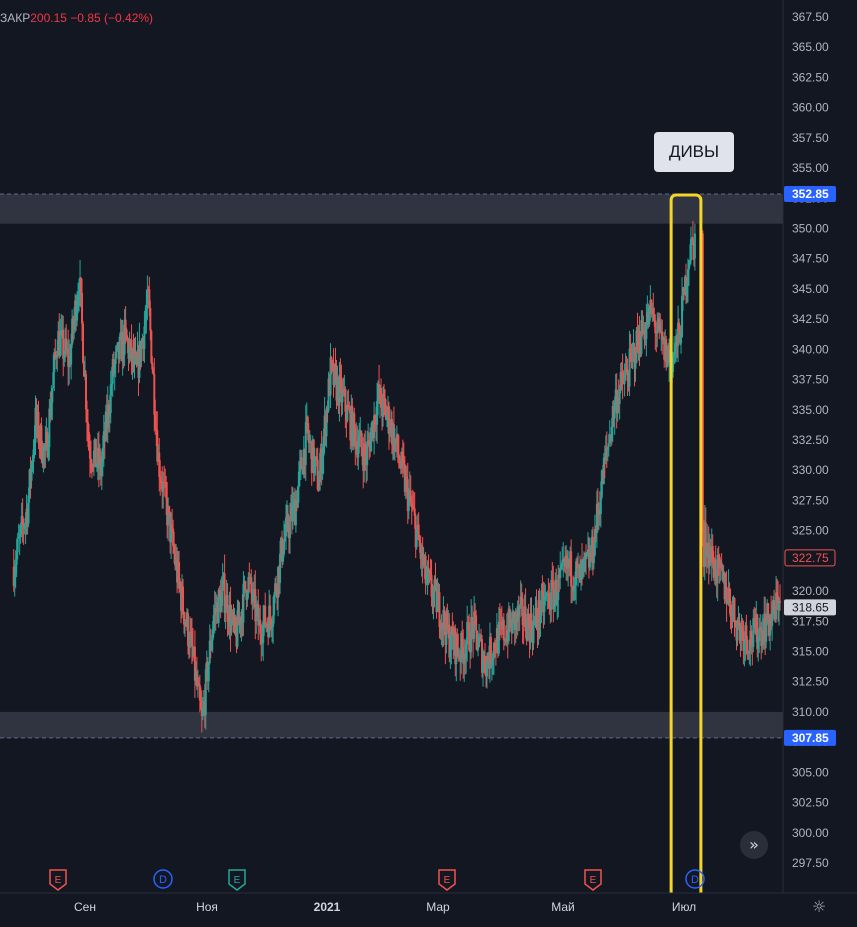 This screenshot has width=857, height=927. I want to click on scroll-to-realtime-button: », so click(754, 845).